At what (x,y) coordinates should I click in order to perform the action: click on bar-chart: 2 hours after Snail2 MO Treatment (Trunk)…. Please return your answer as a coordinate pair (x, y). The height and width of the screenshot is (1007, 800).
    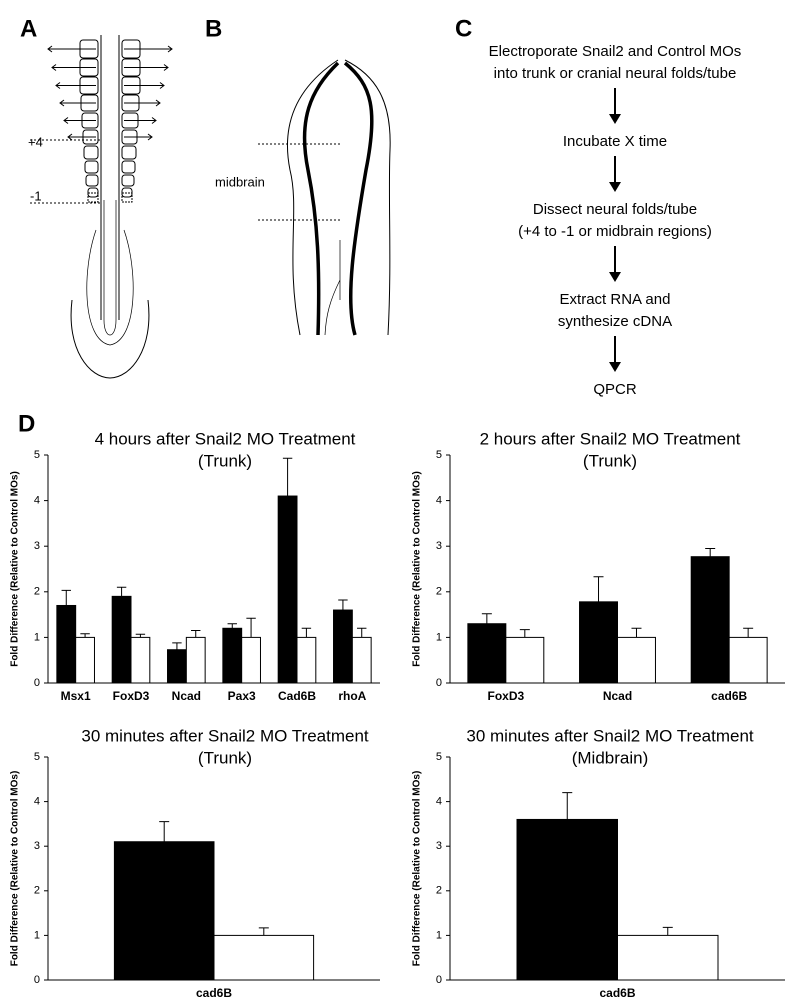
    Looking at the image, I should click on (598, 566).